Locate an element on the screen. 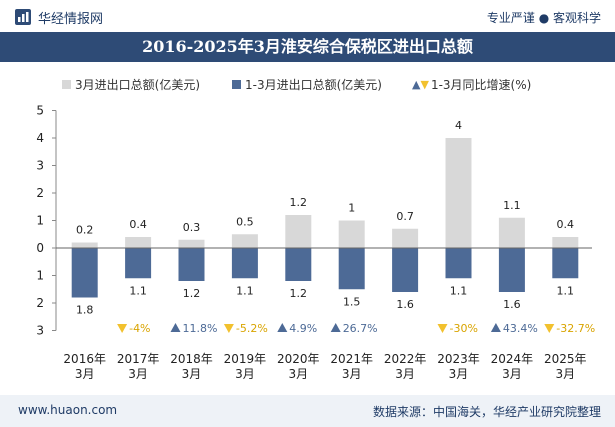  x-tick-label-line: 2019年 is located at coordinates (245, 359).